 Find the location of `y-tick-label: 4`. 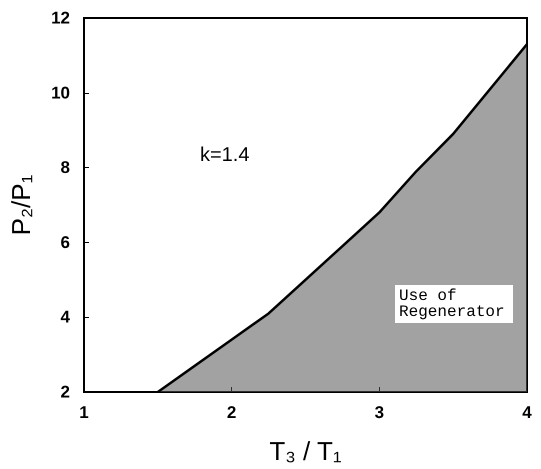

y-tick-label: 4 is located at coordinates (65, 317).